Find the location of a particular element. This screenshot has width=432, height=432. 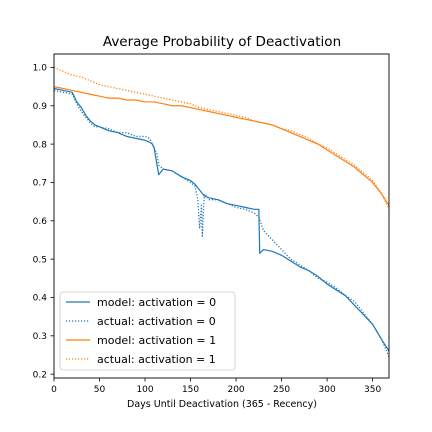

y-tick-label: 1.0 is located at coordinates (40, 69).